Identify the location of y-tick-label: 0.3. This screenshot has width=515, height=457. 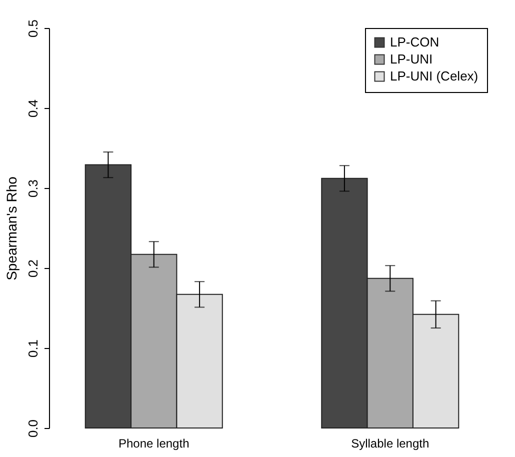
(33, 188).